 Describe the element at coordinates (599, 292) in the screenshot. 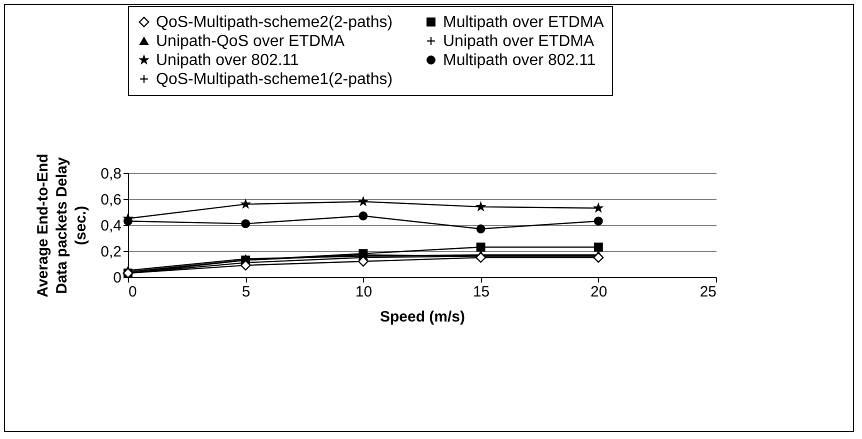

I see `x-tick-label: 20` at that location.